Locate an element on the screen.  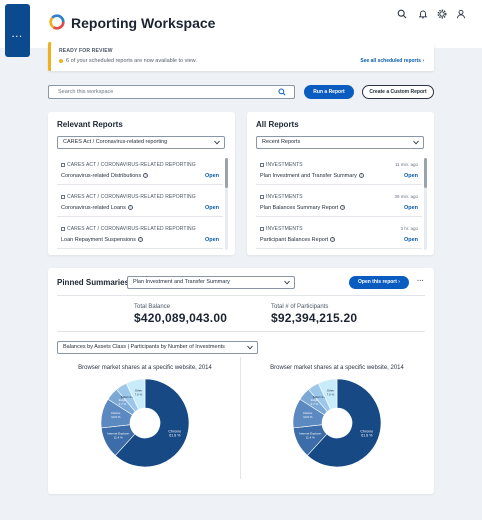
report-name: Coronavirus-related Loans? is located at coordinates (97, 208).